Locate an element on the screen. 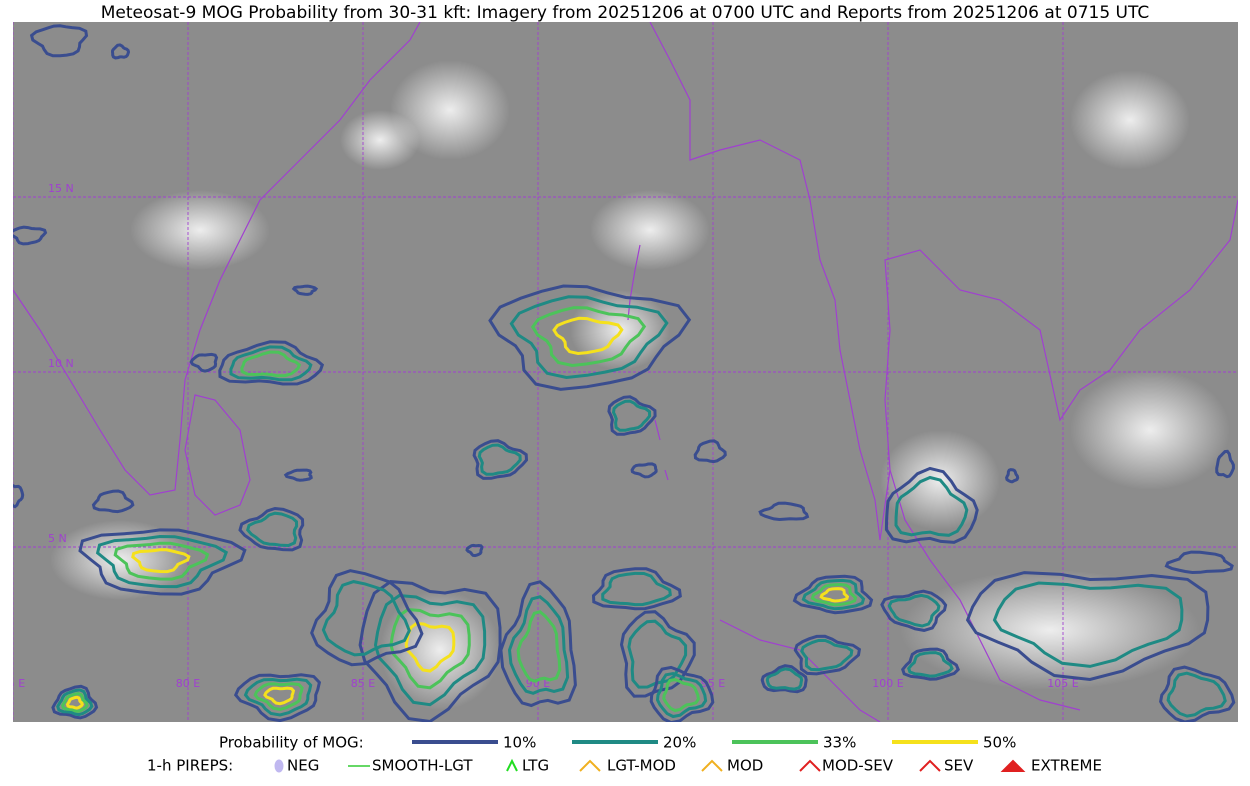  legend-title: Probability of MOG: is located at coordinates (291, 743).